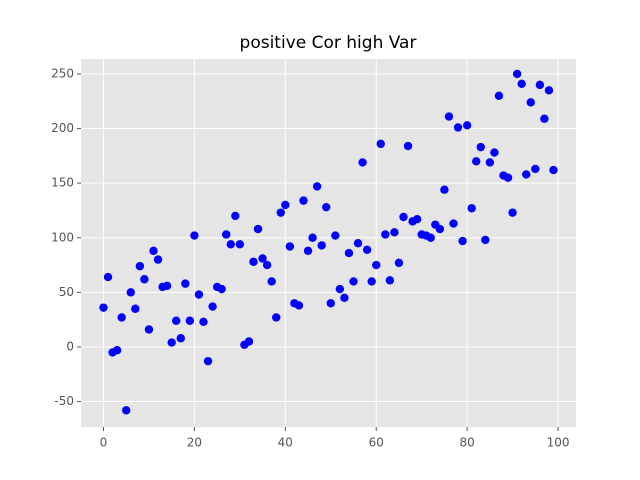 Image resolution: width=640 pixels, height=480 pixels. What do you see at coordinates (558, 443) in the screenshot?
I see `x-tick-label: 100` at bounding box center [558, 443].